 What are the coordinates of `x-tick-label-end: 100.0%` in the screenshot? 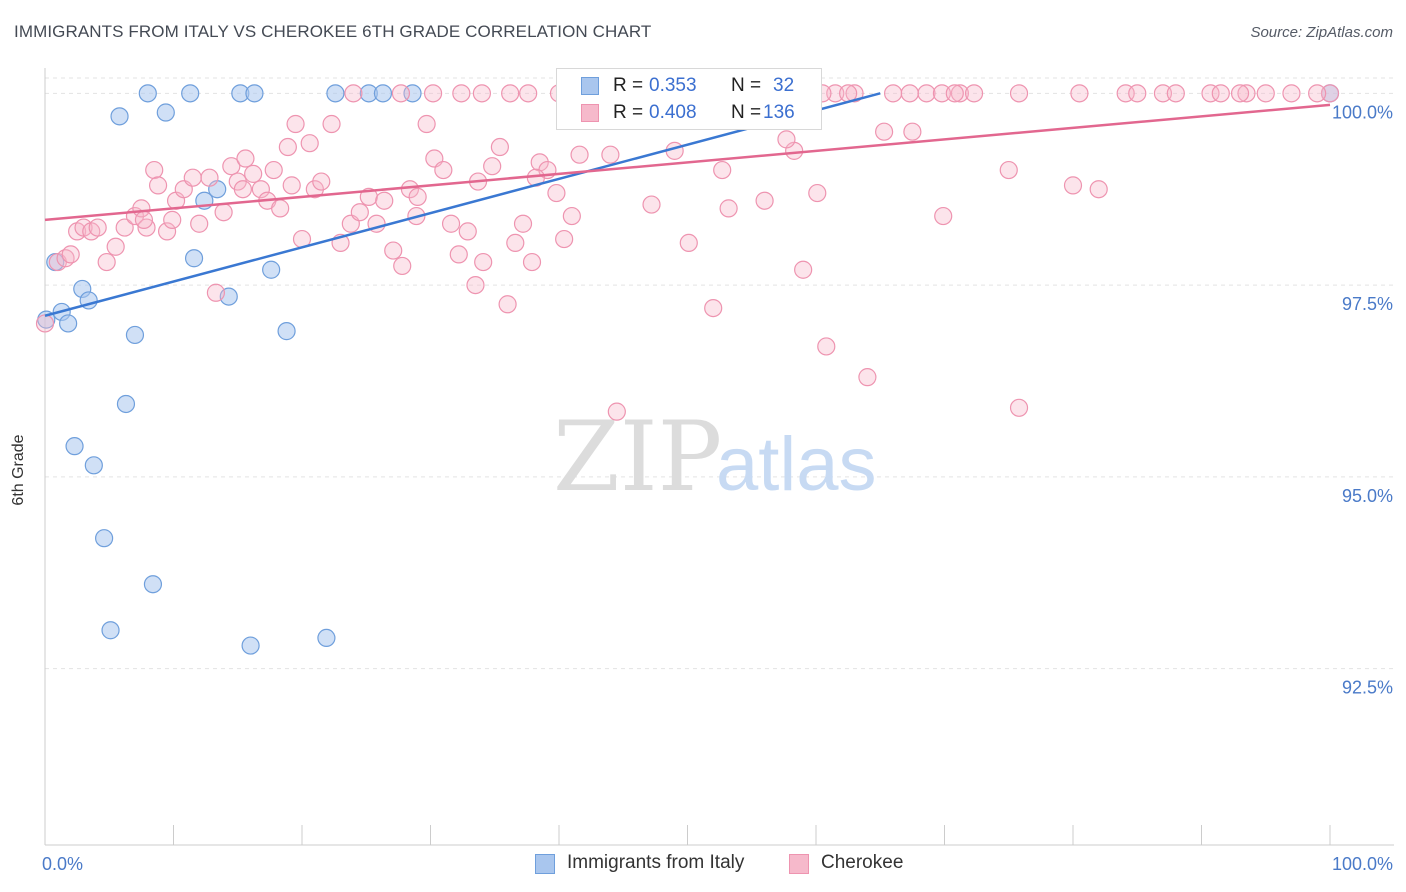 It's located at (1362, 864).